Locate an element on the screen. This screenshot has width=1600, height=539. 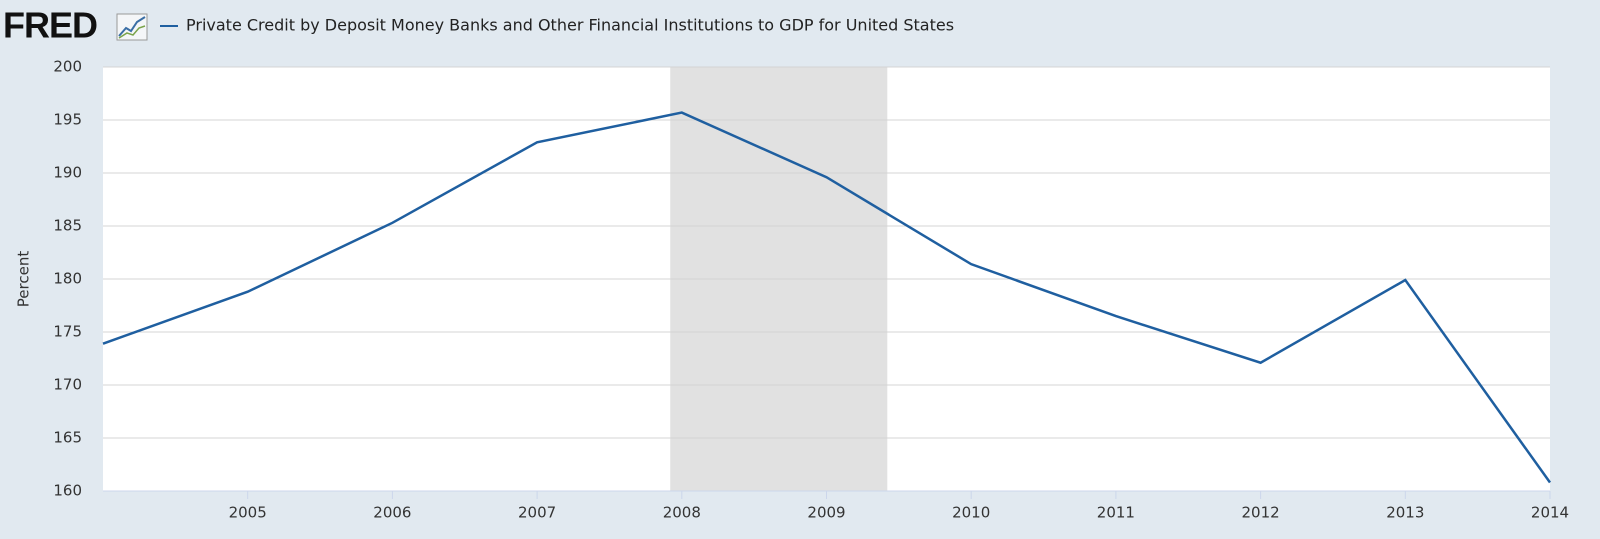
x-tick-label: 2008 is located at coordinates (682, 513).